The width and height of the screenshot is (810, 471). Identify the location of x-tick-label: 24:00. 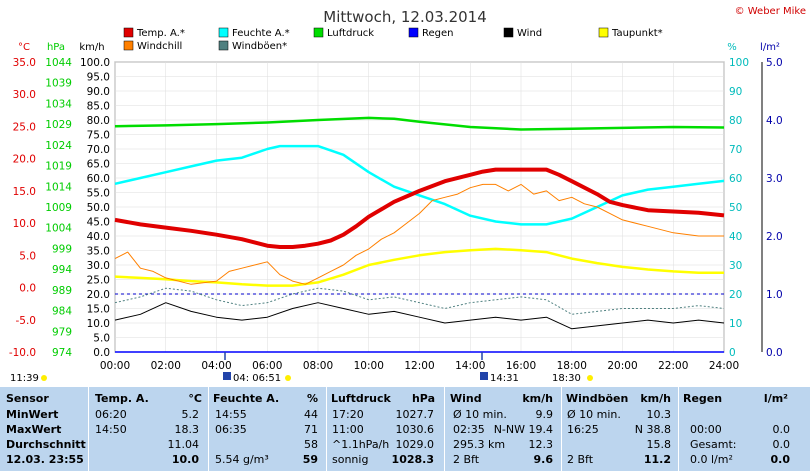
(724, 366).